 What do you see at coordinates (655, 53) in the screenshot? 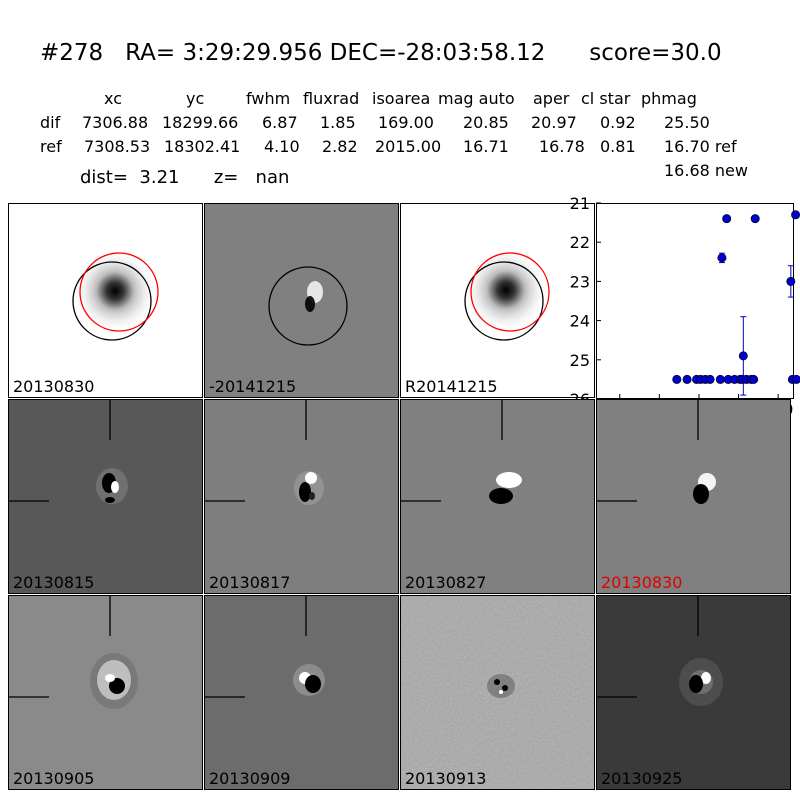
I see `score-value: score=30.0` at bounding box center [655, 53].